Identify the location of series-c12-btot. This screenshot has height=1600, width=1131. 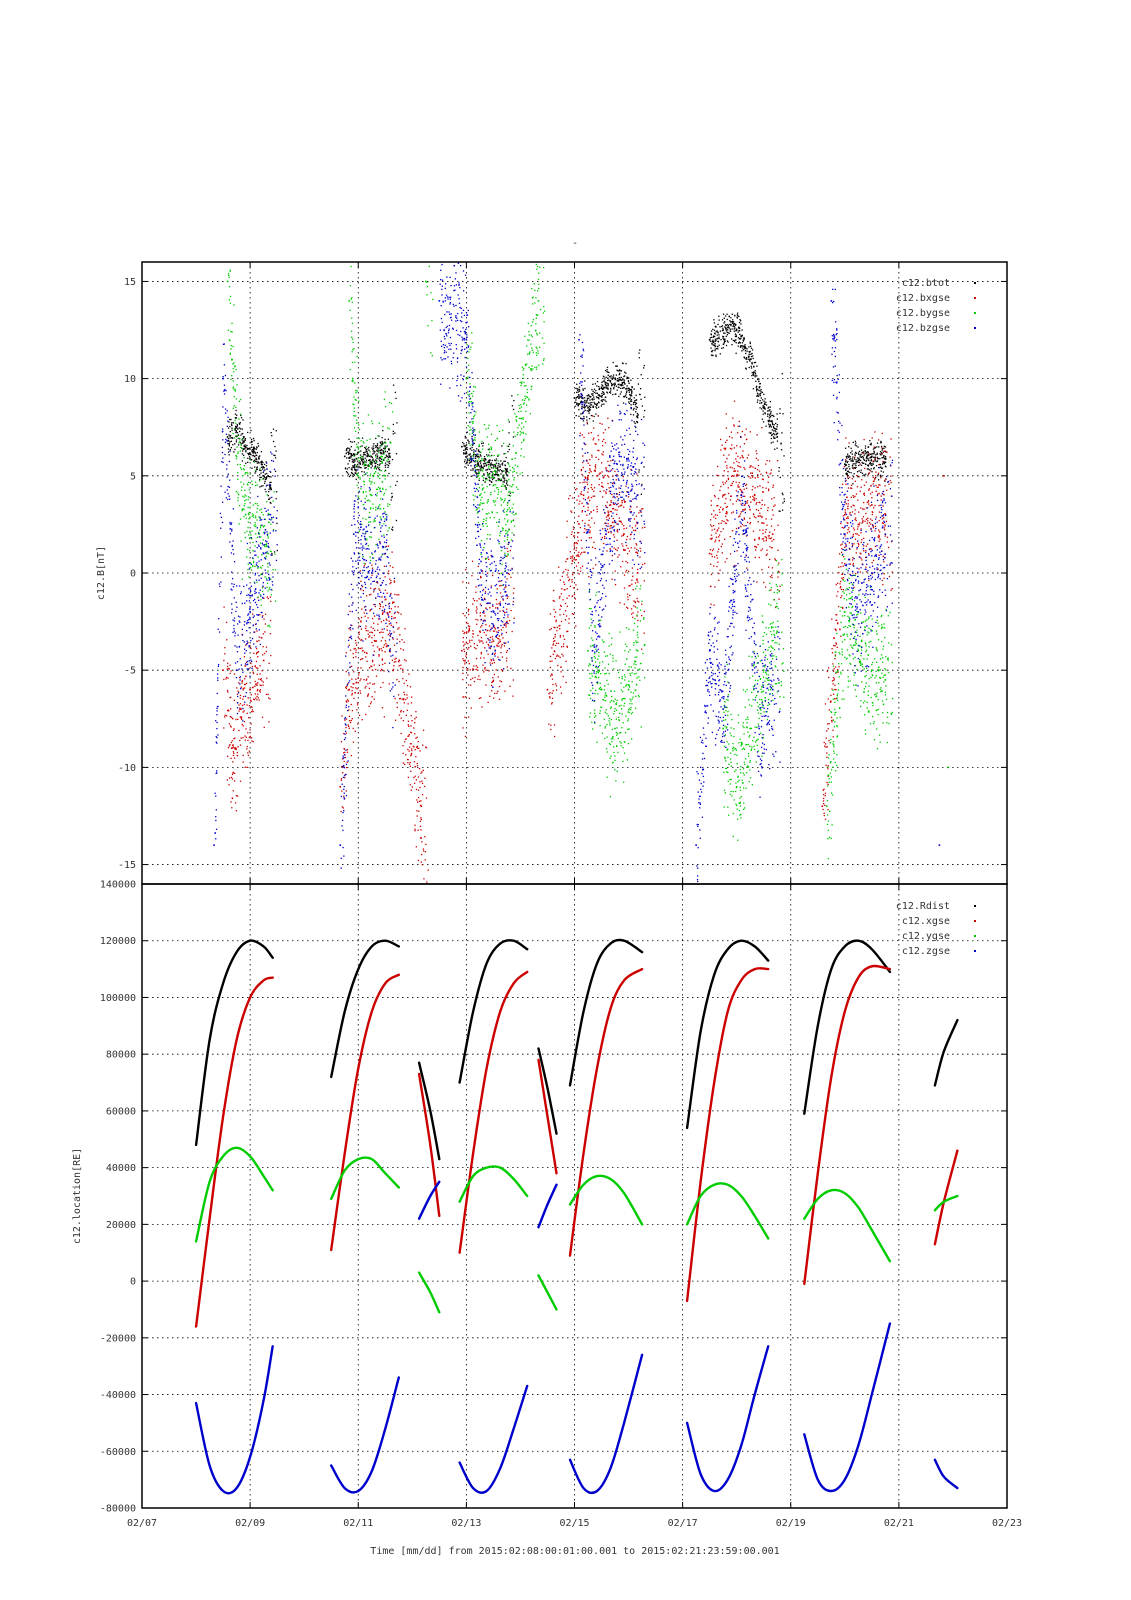
(556, 434).